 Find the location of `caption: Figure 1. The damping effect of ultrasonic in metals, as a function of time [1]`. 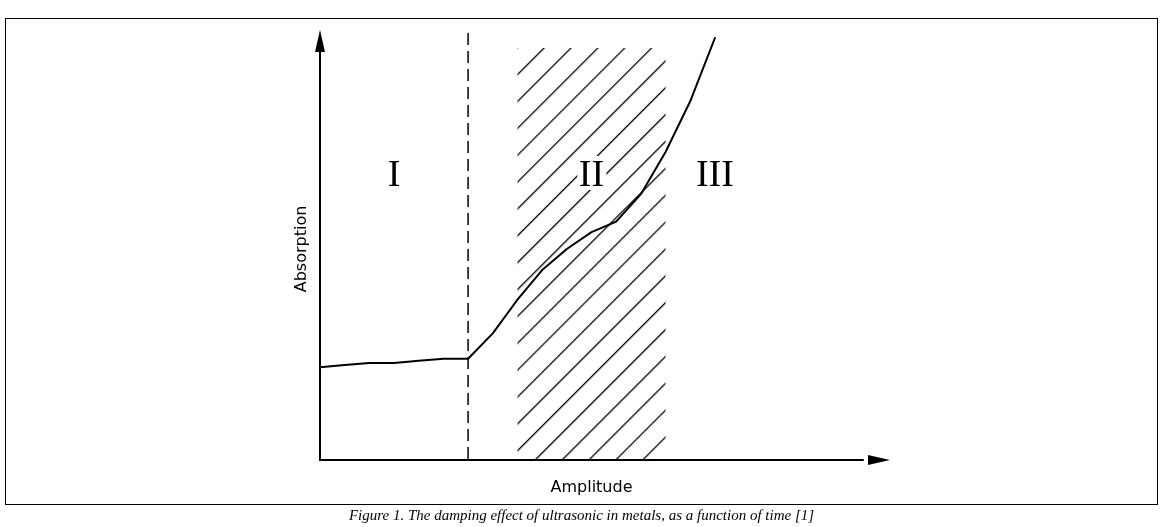

caption: Figure 1. The damping effect of ultrasonic in metals, as a function of time [1] is located at coordinates (581, 515).